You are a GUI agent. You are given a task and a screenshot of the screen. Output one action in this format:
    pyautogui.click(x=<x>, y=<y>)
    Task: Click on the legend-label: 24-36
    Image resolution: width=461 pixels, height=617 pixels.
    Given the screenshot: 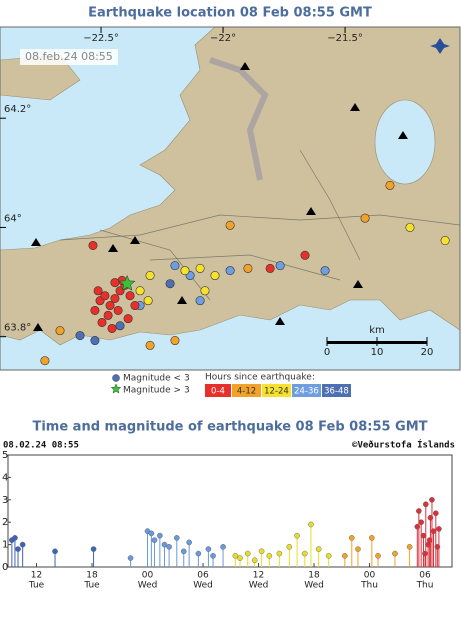 What is the action you would take?
    pyautogui.click(x=306, y=392)
    